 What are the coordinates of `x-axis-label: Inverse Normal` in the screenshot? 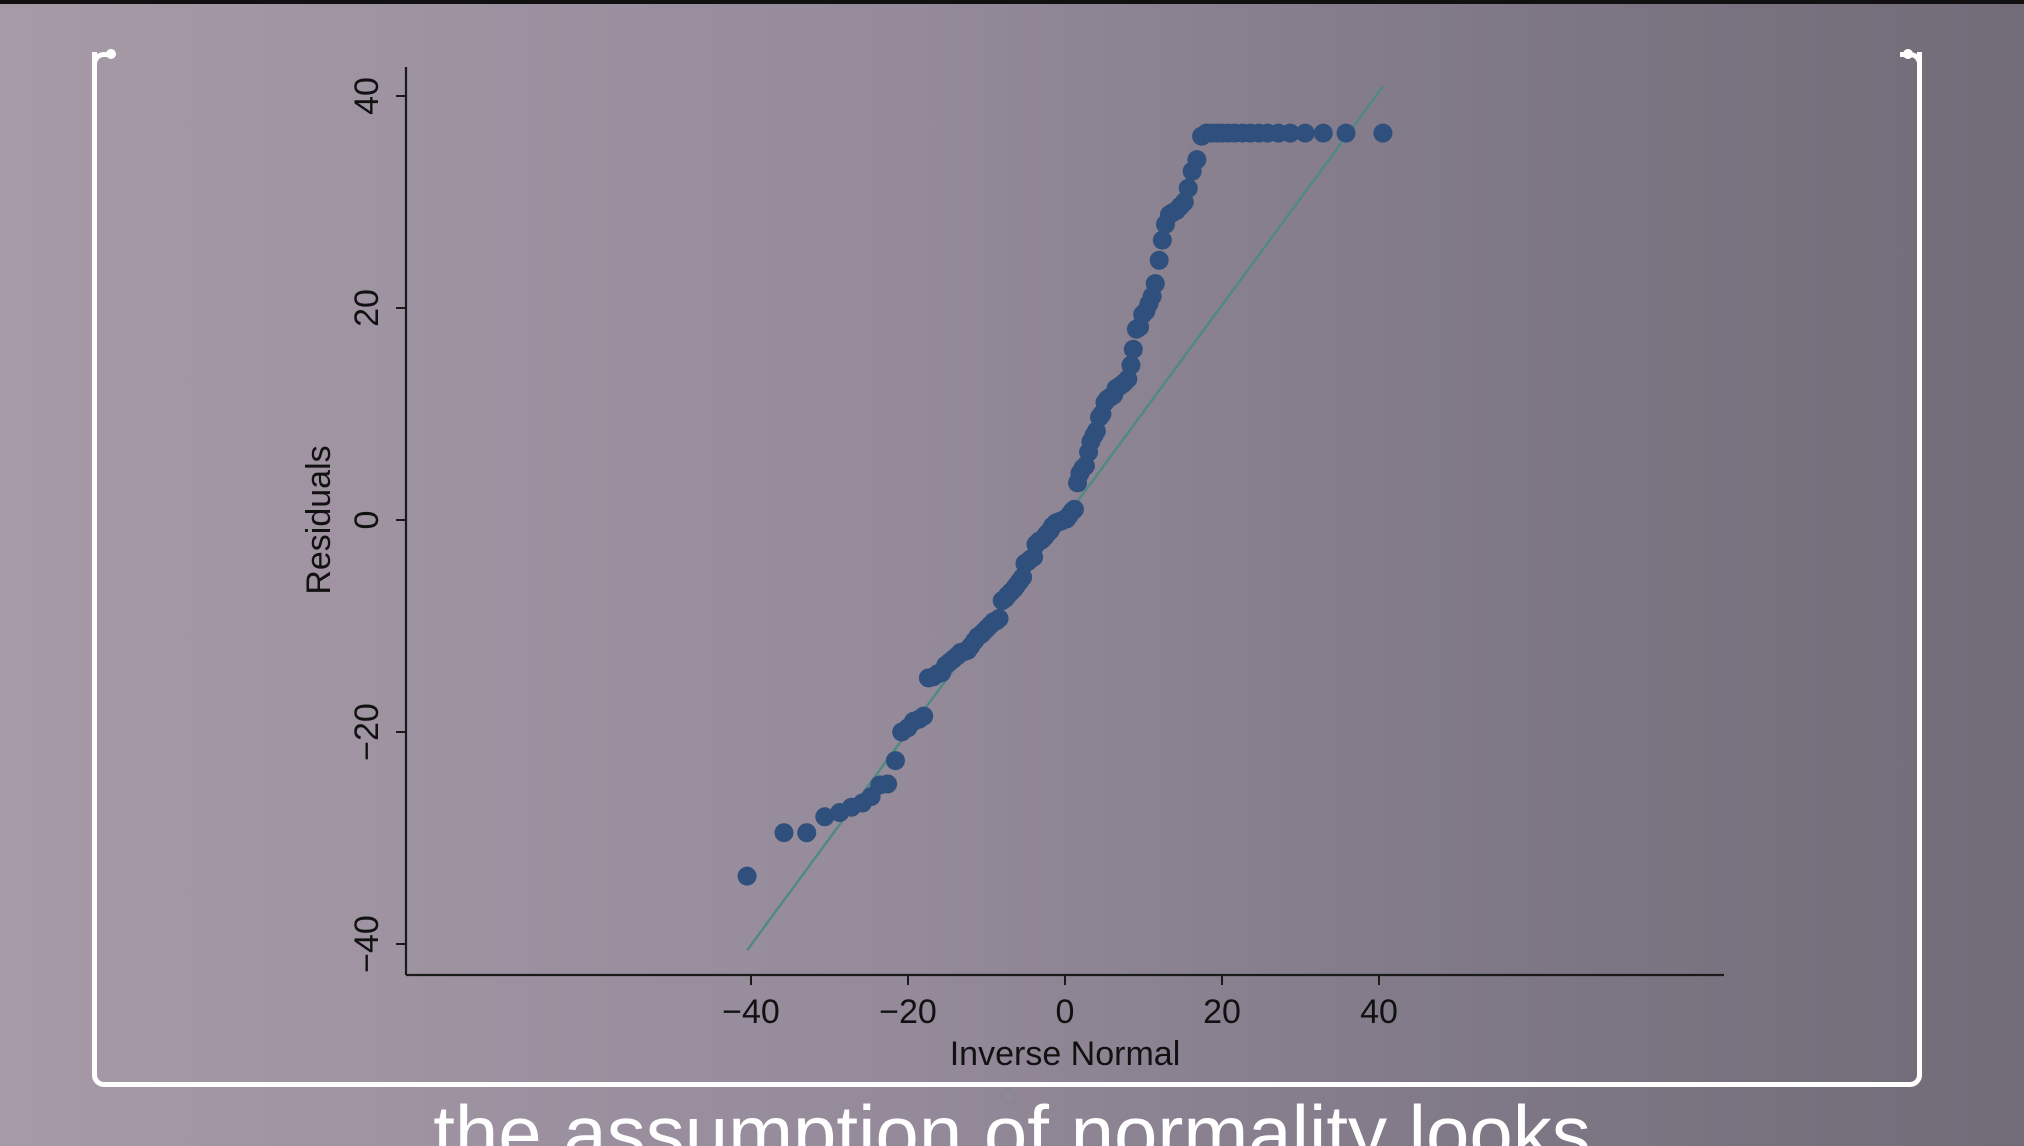 It's located at (1065, 1054).